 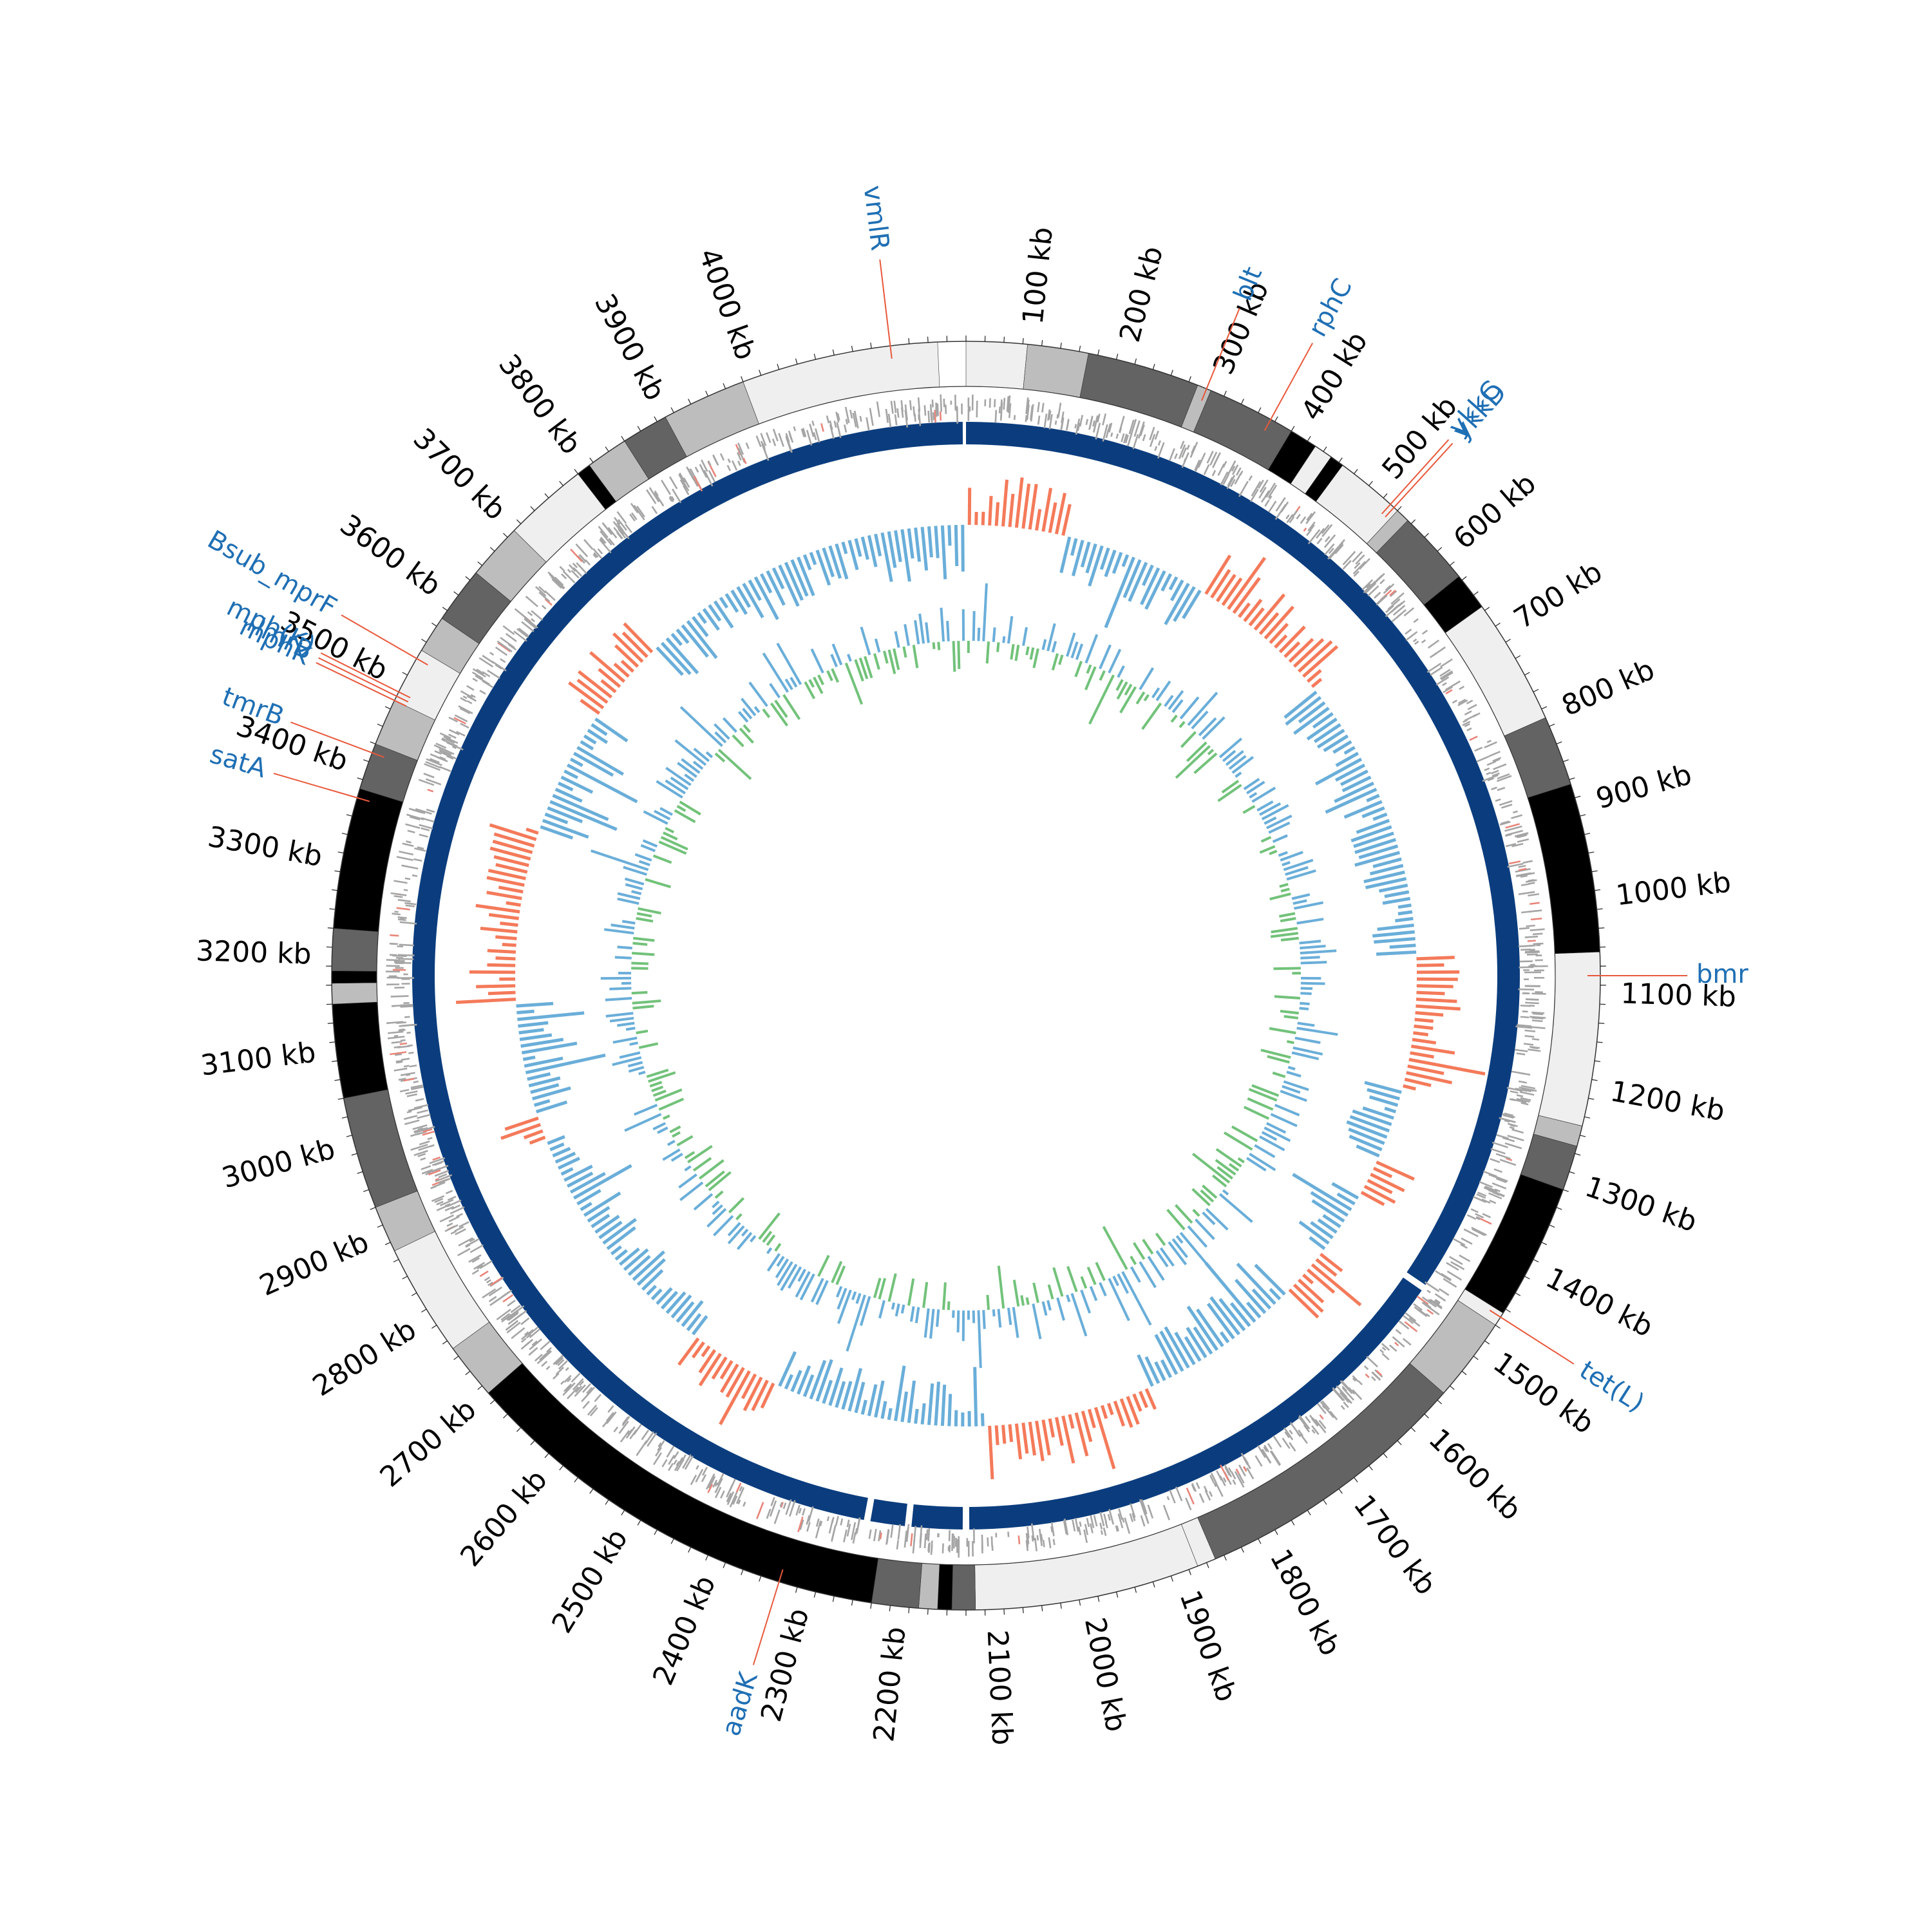 I want to click on tick-label: 2900 kb, so click(x=314, y=1264).